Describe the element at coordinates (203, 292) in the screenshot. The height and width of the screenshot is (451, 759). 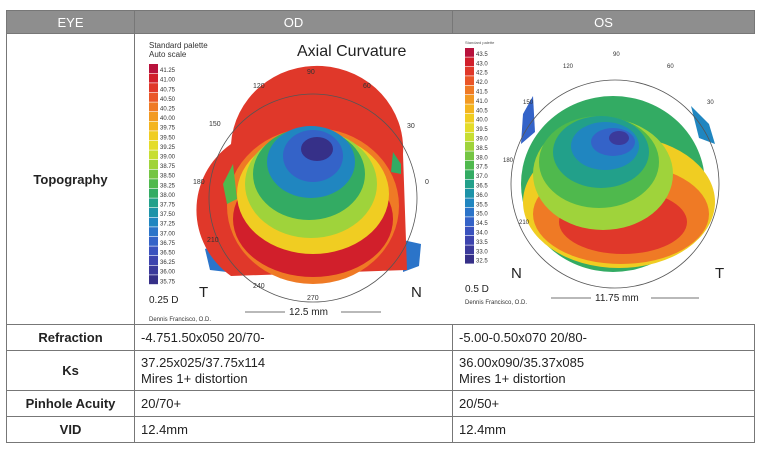
I see `od-temporal-label: T` at that location.